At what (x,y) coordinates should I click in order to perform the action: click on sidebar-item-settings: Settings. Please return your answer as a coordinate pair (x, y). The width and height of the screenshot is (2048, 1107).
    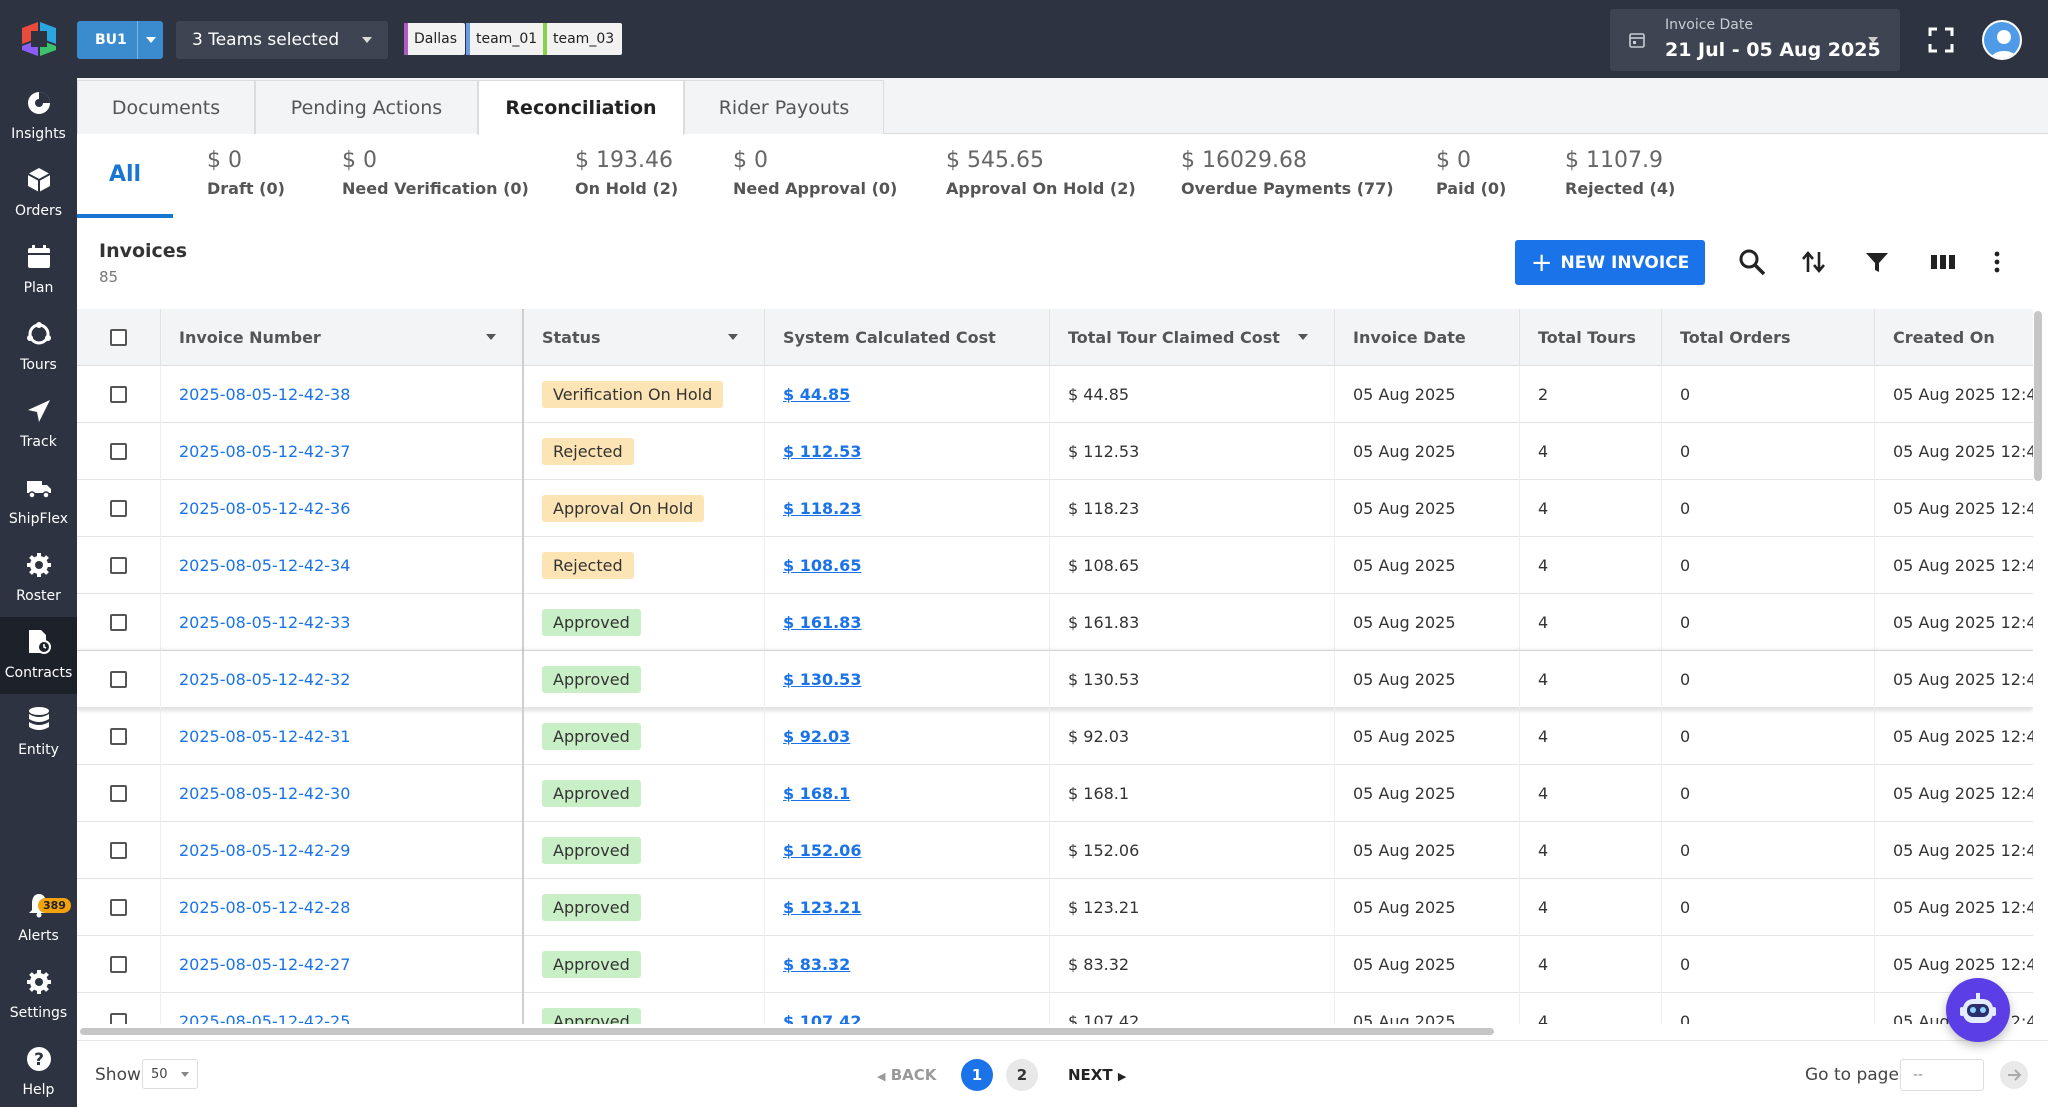
    Looking at the image, I should click on (38, 995).